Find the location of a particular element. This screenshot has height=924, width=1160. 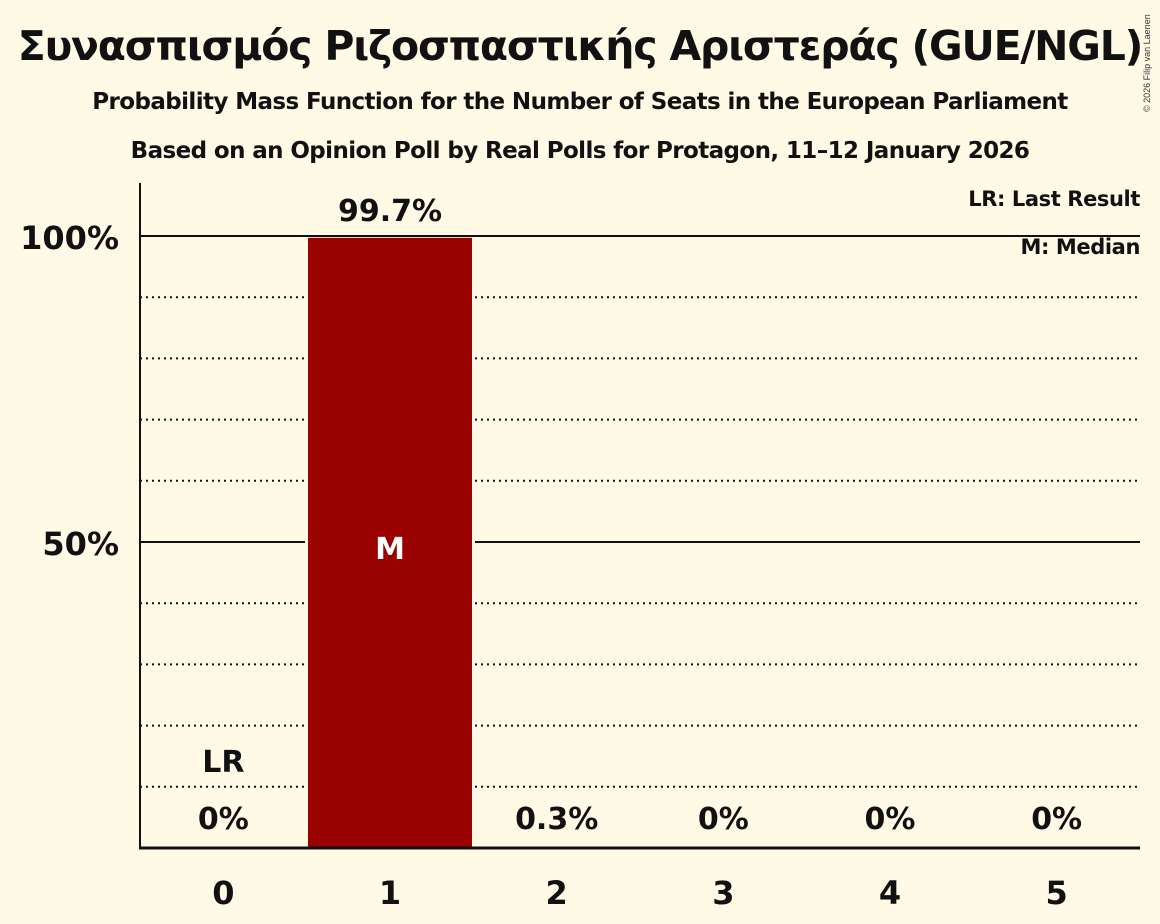

legend-last-result: LR: Last Result is located at coordinates (1054, 199).